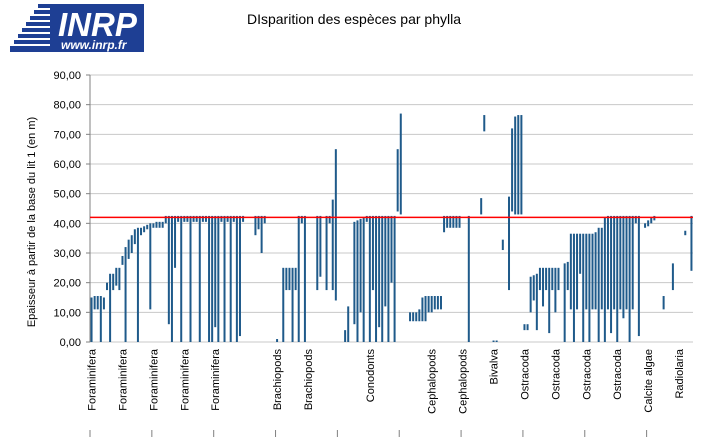 Image resolution: width=706 pixels, height=439 pixels. What do you see at coordinates (67, 224) in the screenshot?
I see `y-tick-label: 40,00` at bounding box center [67, 224].